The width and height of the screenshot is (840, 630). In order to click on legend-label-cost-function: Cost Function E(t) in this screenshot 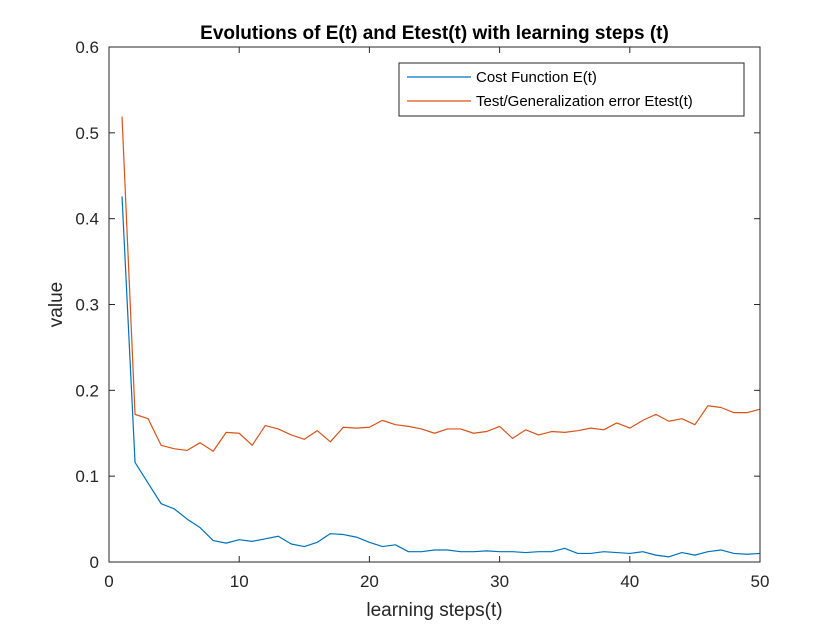, I will do `click(536, 77)`.